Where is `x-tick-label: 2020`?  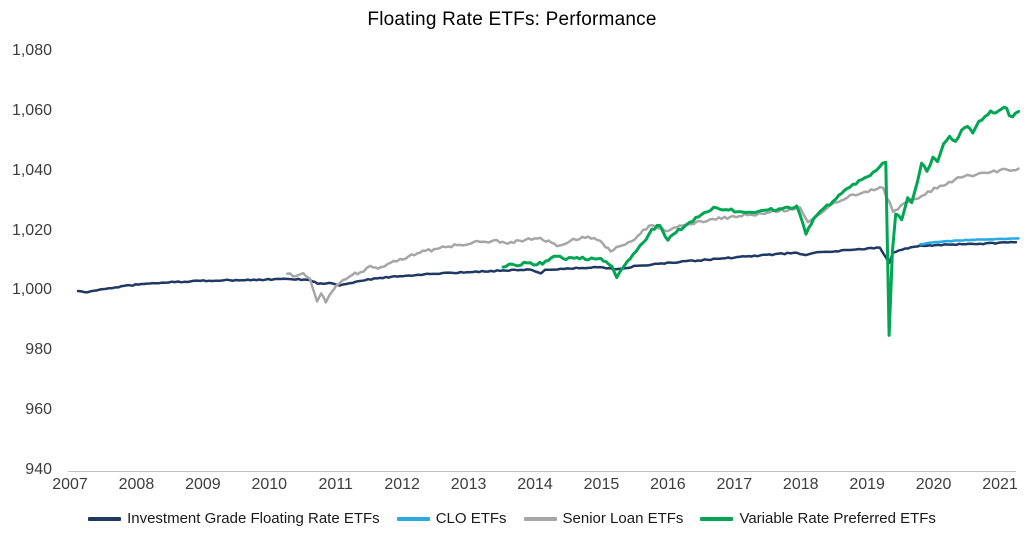 x-tick-label: 2020 is located at coordinates (933, 484).